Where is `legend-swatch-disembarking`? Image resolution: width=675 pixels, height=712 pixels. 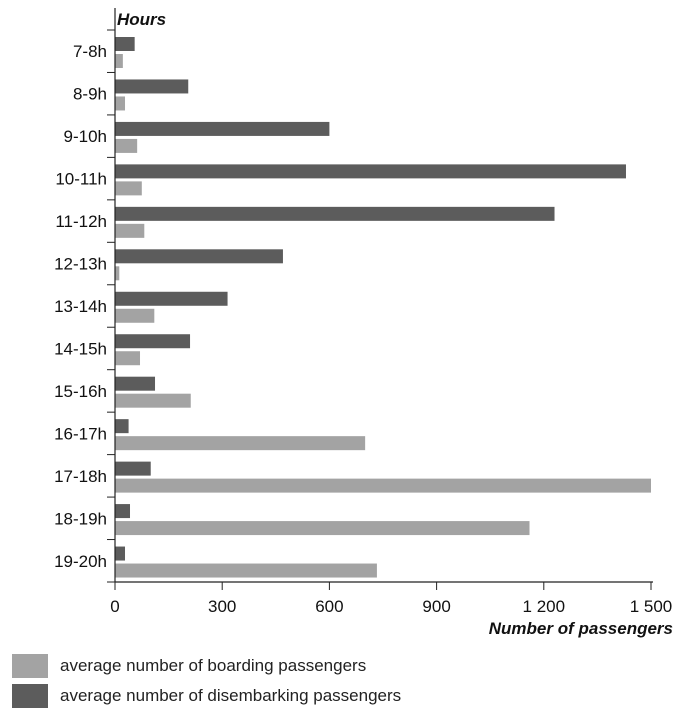
legend-swatch-disembarking is located at coordinates (30, 696).